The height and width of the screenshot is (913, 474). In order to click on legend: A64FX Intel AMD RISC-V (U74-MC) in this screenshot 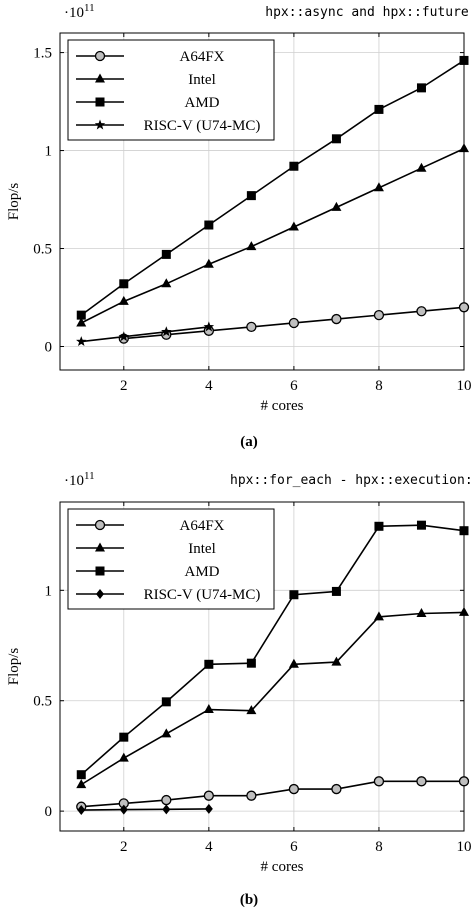, I will do `click(171, 90)`.